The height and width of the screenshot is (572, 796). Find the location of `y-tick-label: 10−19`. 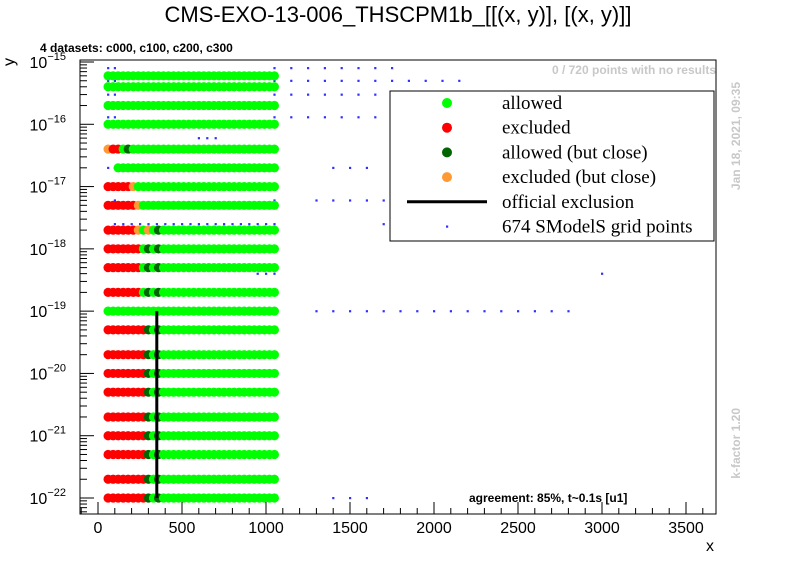

y-tick-label: 10−19 is located at coordinates (48, 310).